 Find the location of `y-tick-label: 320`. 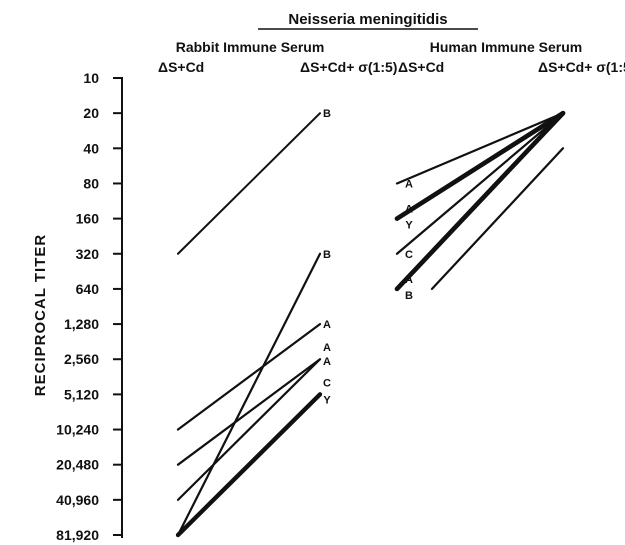

y-tick-label: 320 is located at coordinates (88, 254).